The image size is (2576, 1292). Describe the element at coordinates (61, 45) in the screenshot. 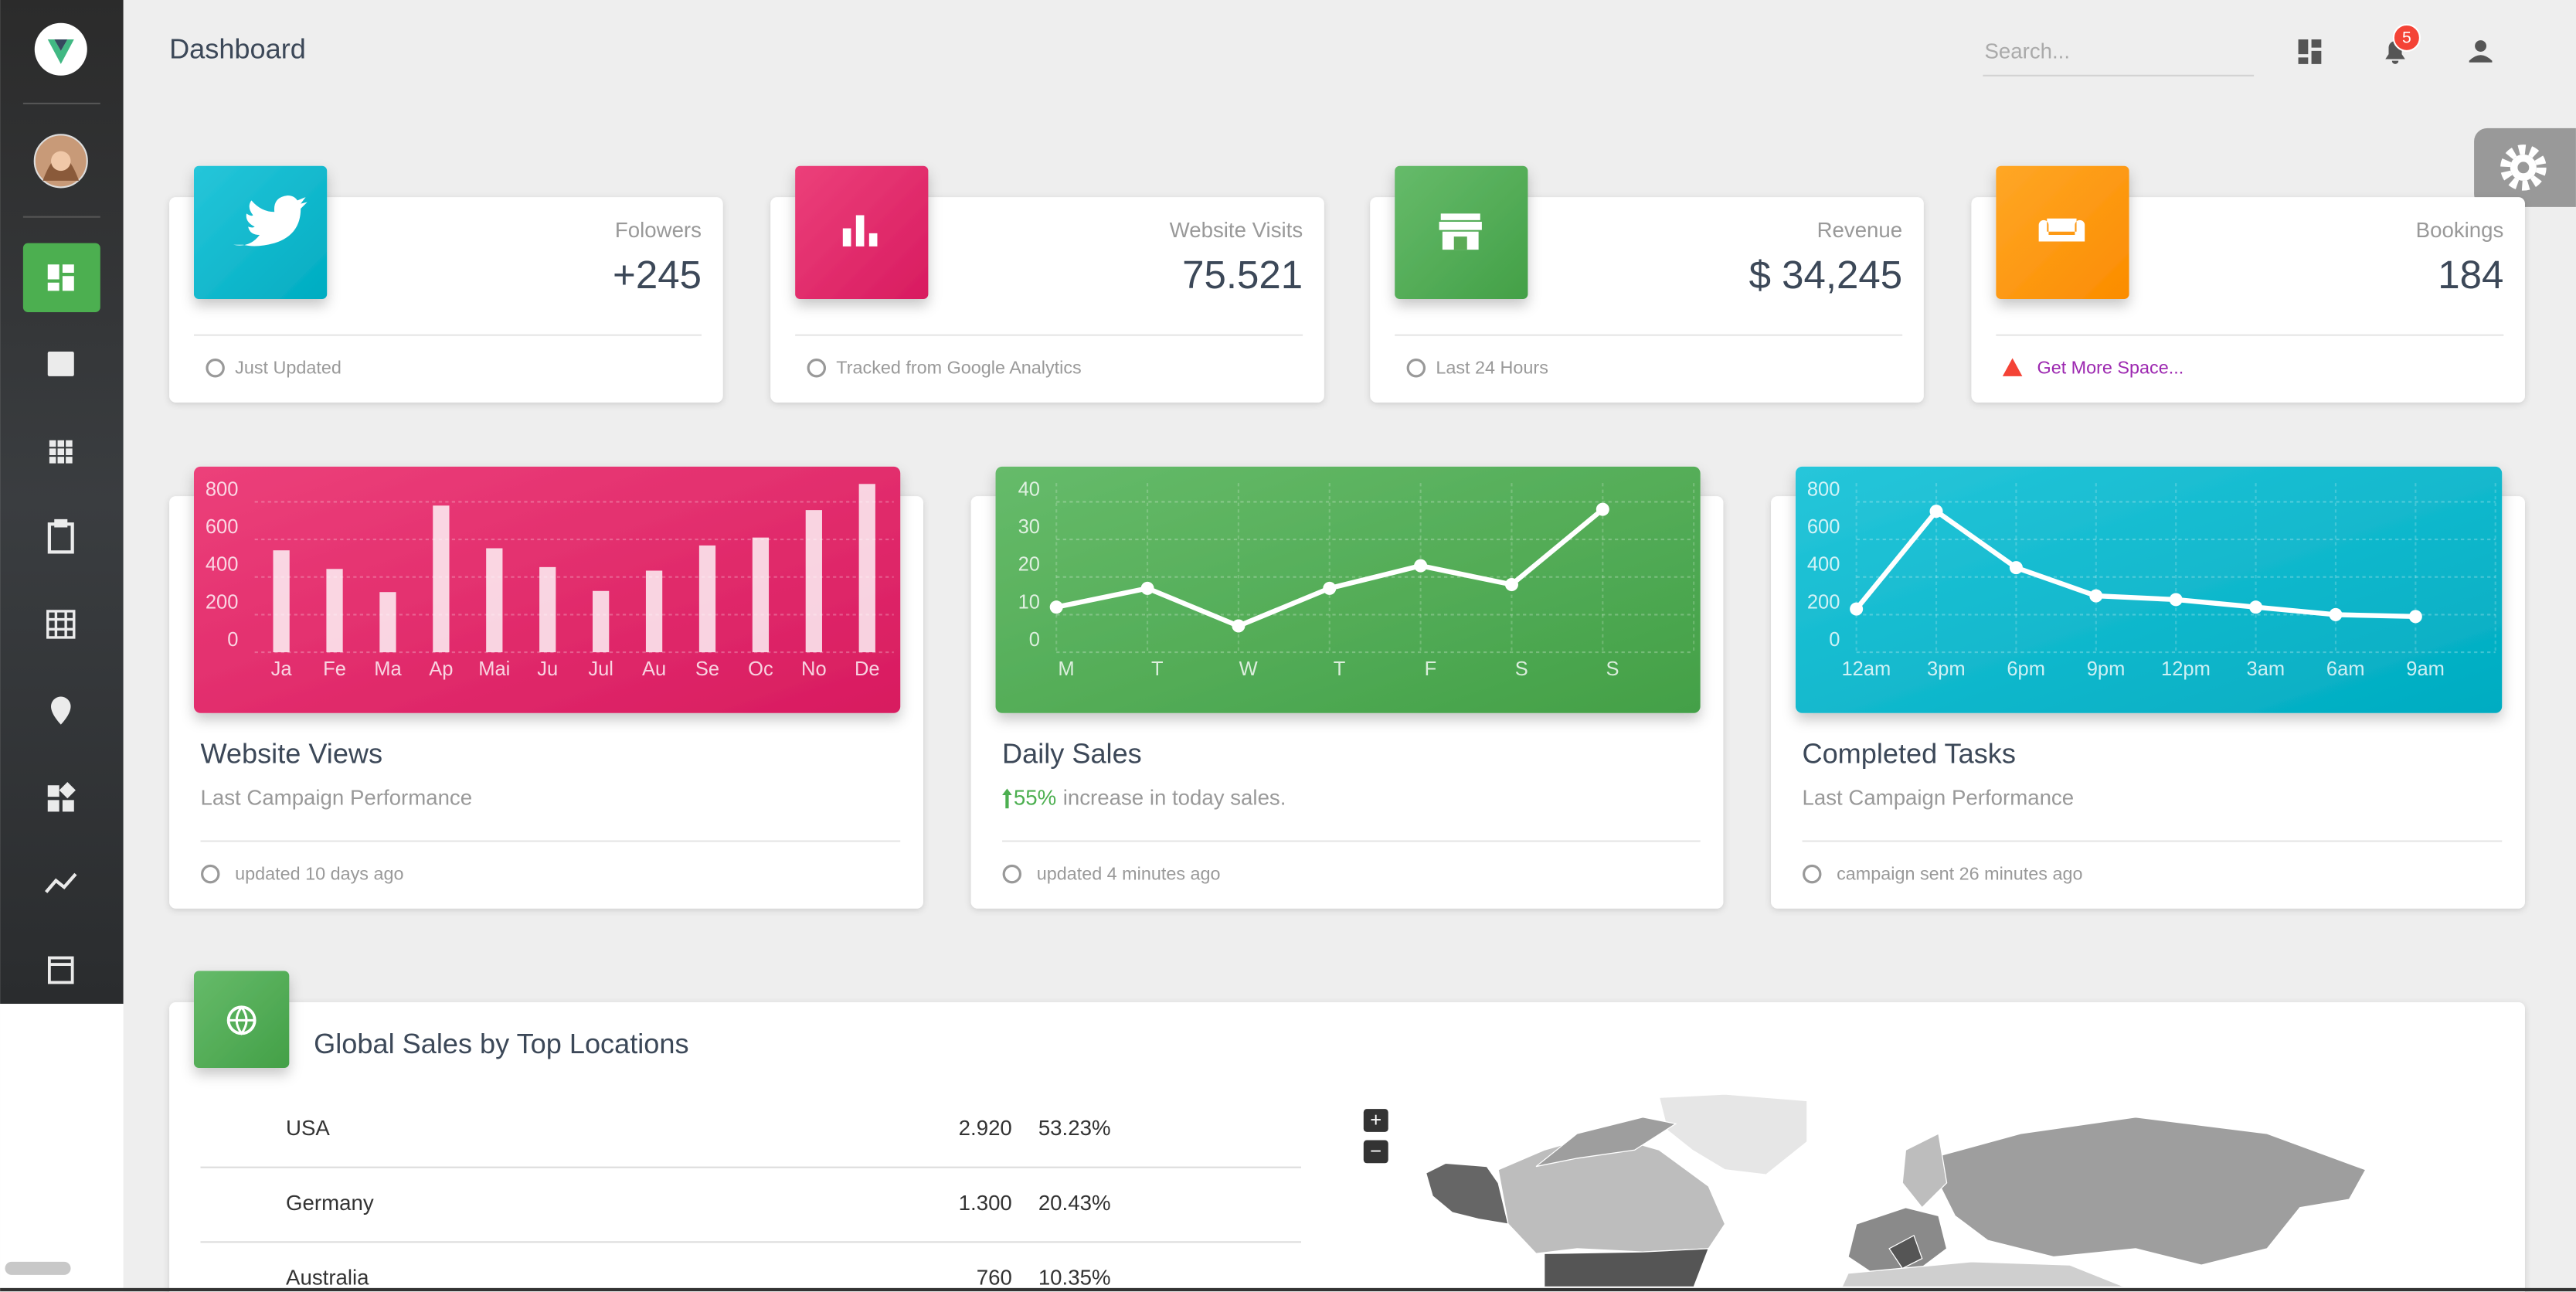

I see `logo-mark-inner` at that location.